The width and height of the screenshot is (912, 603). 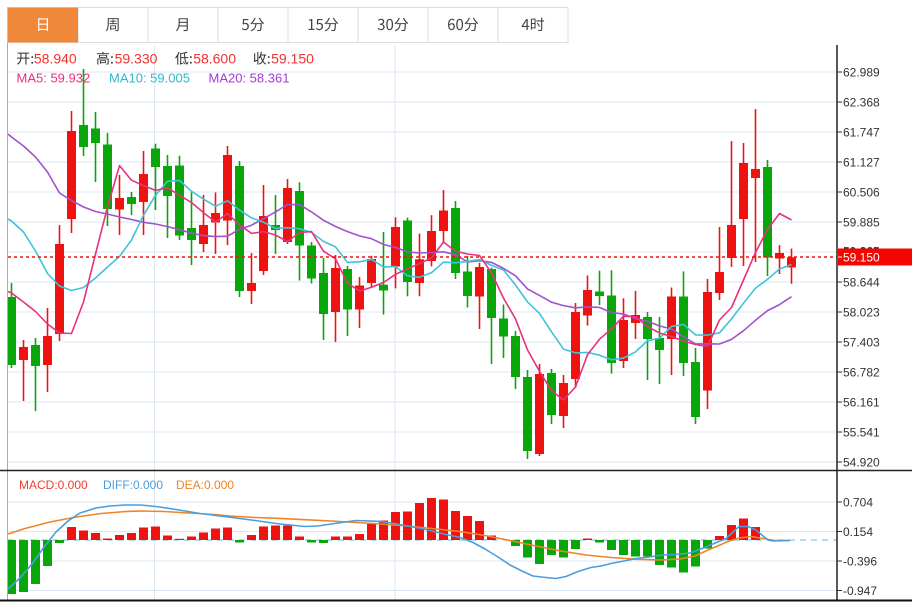 What do you see at coordinates (861, 163) in the screenshot?
I see `svg-text: 61.127` at bounding box center [861, 163].